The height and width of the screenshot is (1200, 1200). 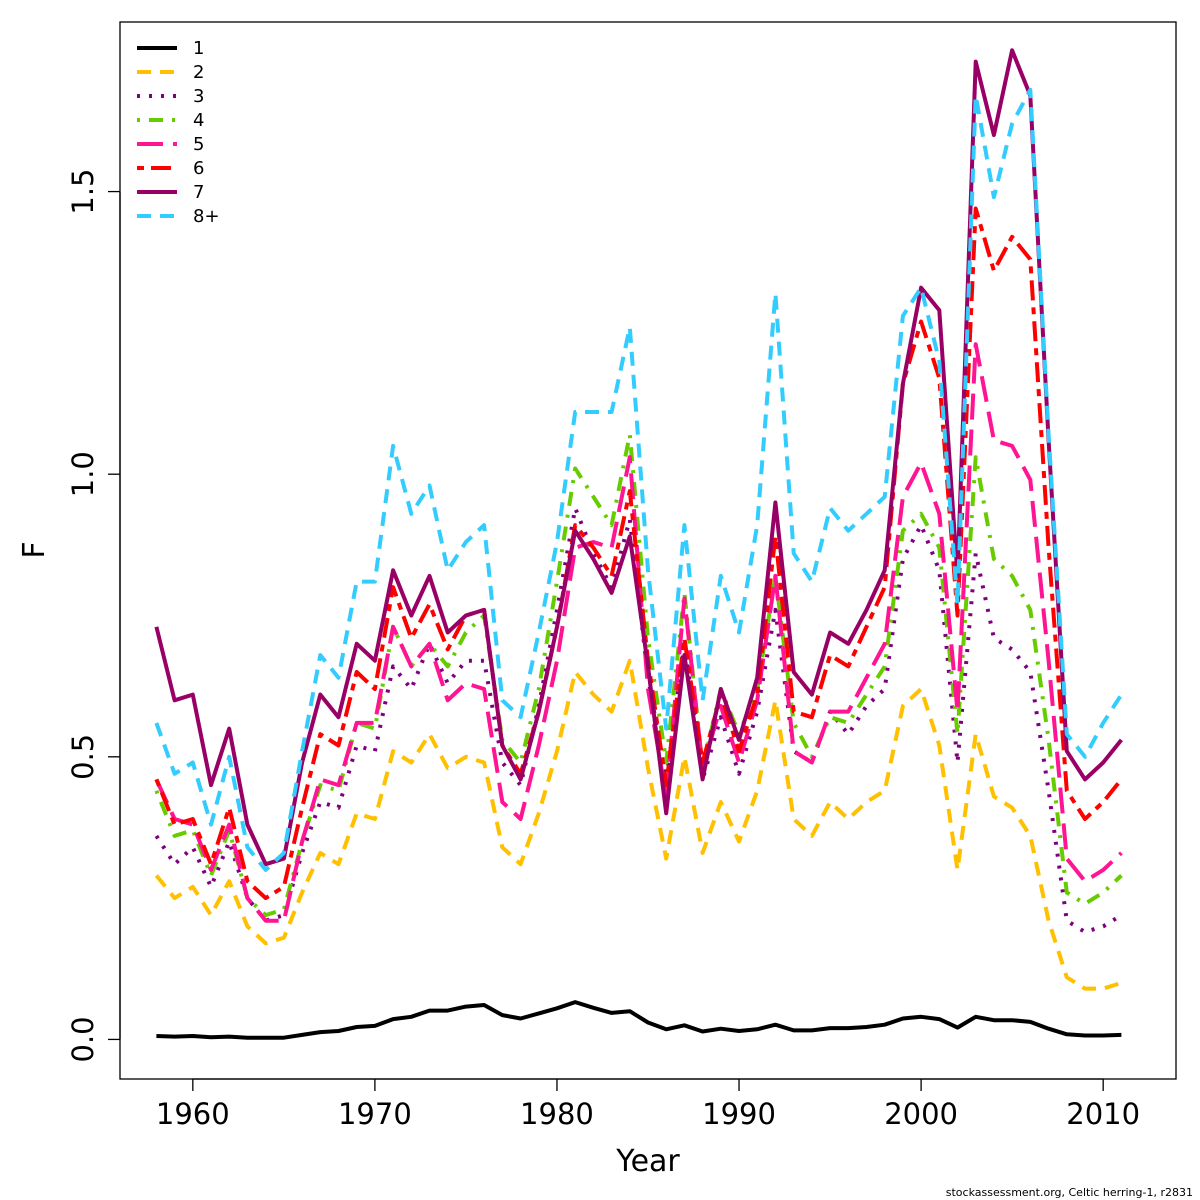 What do you see at coordinates (739, 1114) in the screenshot?
I see `x-tick-label: 1990` at bounding box center [739, 1114].